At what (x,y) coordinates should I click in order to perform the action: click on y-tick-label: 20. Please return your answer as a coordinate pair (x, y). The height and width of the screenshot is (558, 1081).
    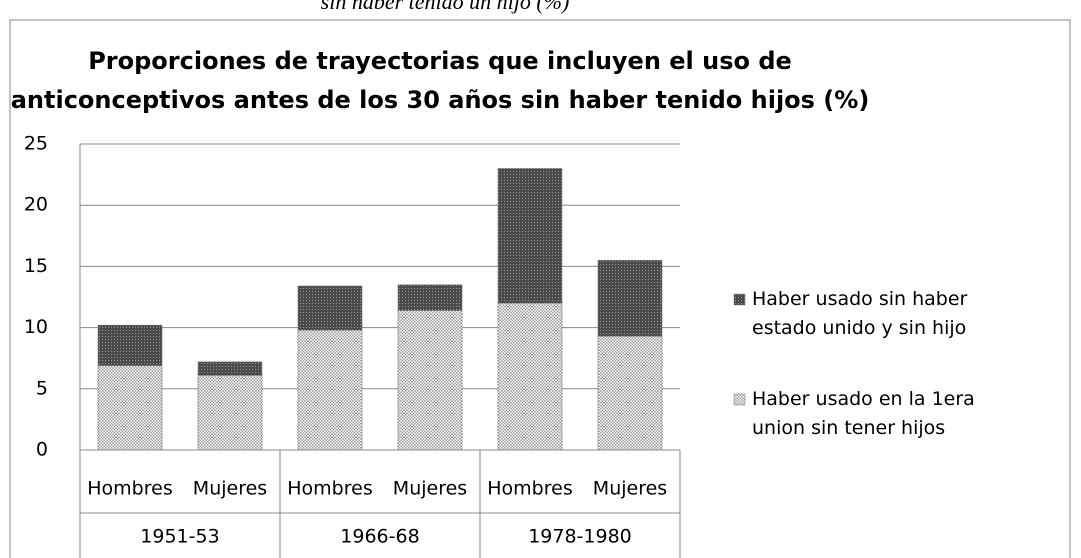
    Looking at the image, I should click on (36, 205).